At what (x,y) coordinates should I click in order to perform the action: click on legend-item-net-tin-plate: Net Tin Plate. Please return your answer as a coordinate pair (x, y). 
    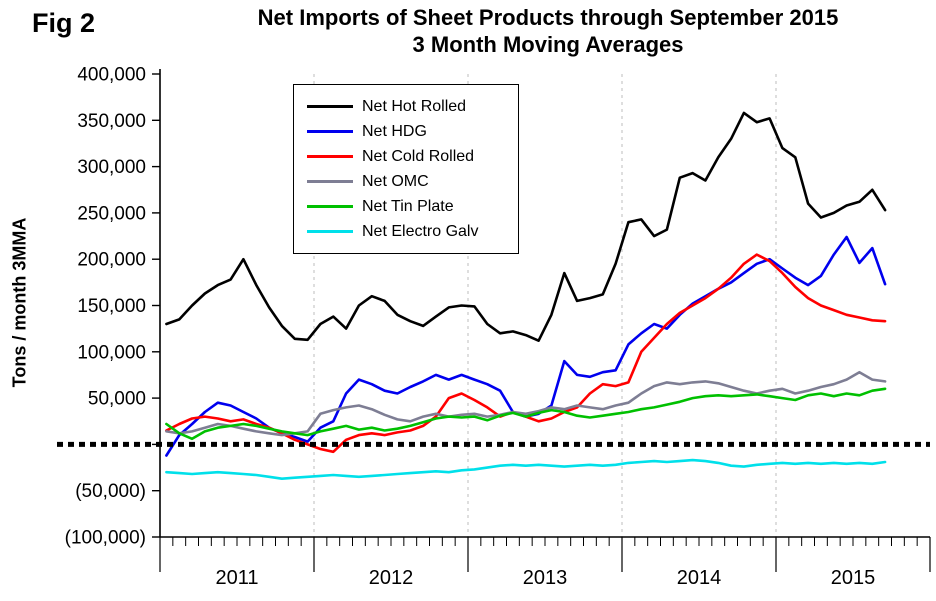
    Looking at the image, I should click on (412, 206).